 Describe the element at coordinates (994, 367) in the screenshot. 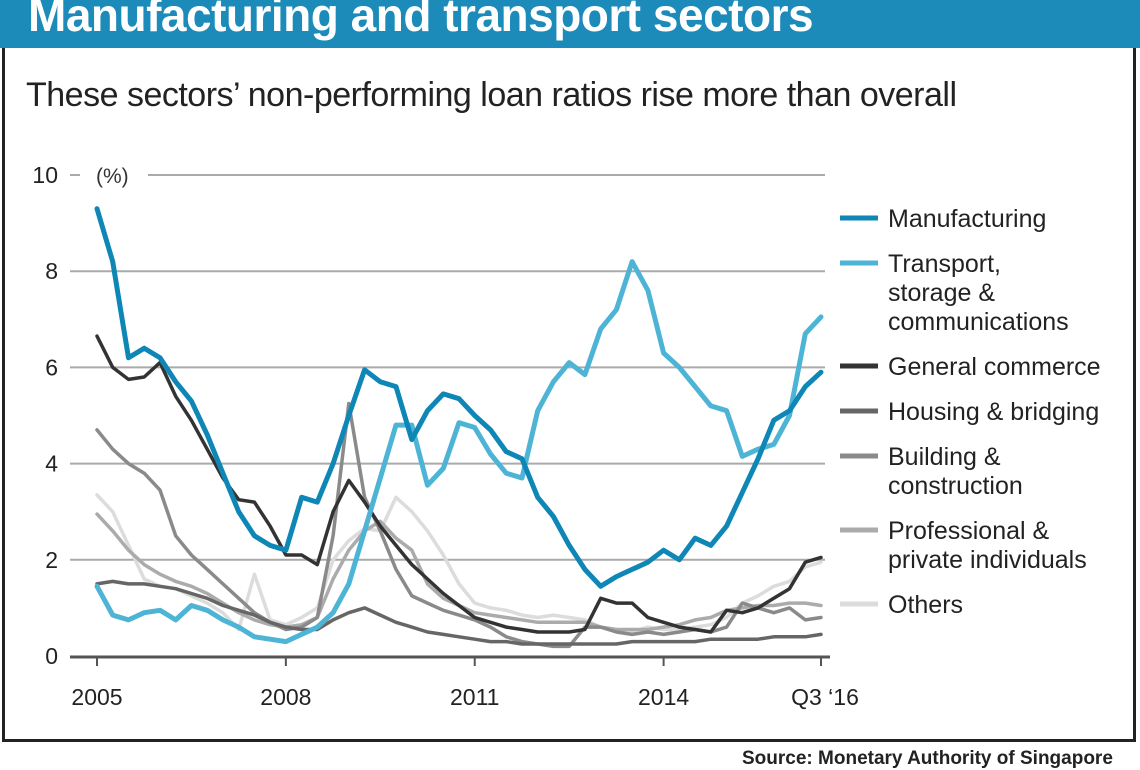

I see `legend-label: General commerce` at that location.